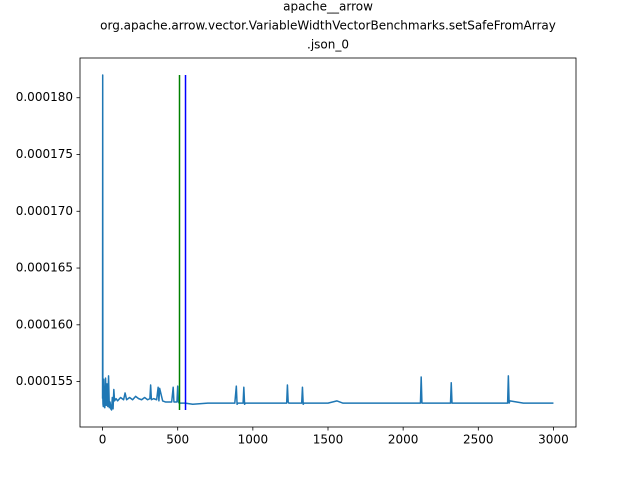  What do you see at coordinates (253, 440) in the screenshot?
I see `x-tick-label: 1000` at bounding box center [253, 440].